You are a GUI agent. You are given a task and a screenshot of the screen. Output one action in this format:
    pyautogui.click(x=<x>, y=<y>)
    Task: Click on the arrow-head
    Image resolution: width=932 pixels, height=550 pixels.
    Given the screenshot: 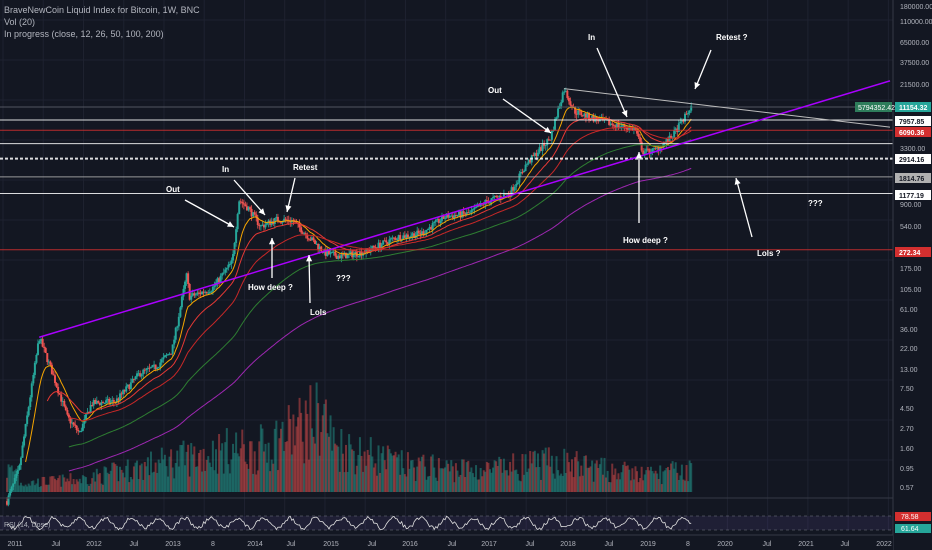 What is the action you would take?
    pyautogui.click(x=272, y=241)
    